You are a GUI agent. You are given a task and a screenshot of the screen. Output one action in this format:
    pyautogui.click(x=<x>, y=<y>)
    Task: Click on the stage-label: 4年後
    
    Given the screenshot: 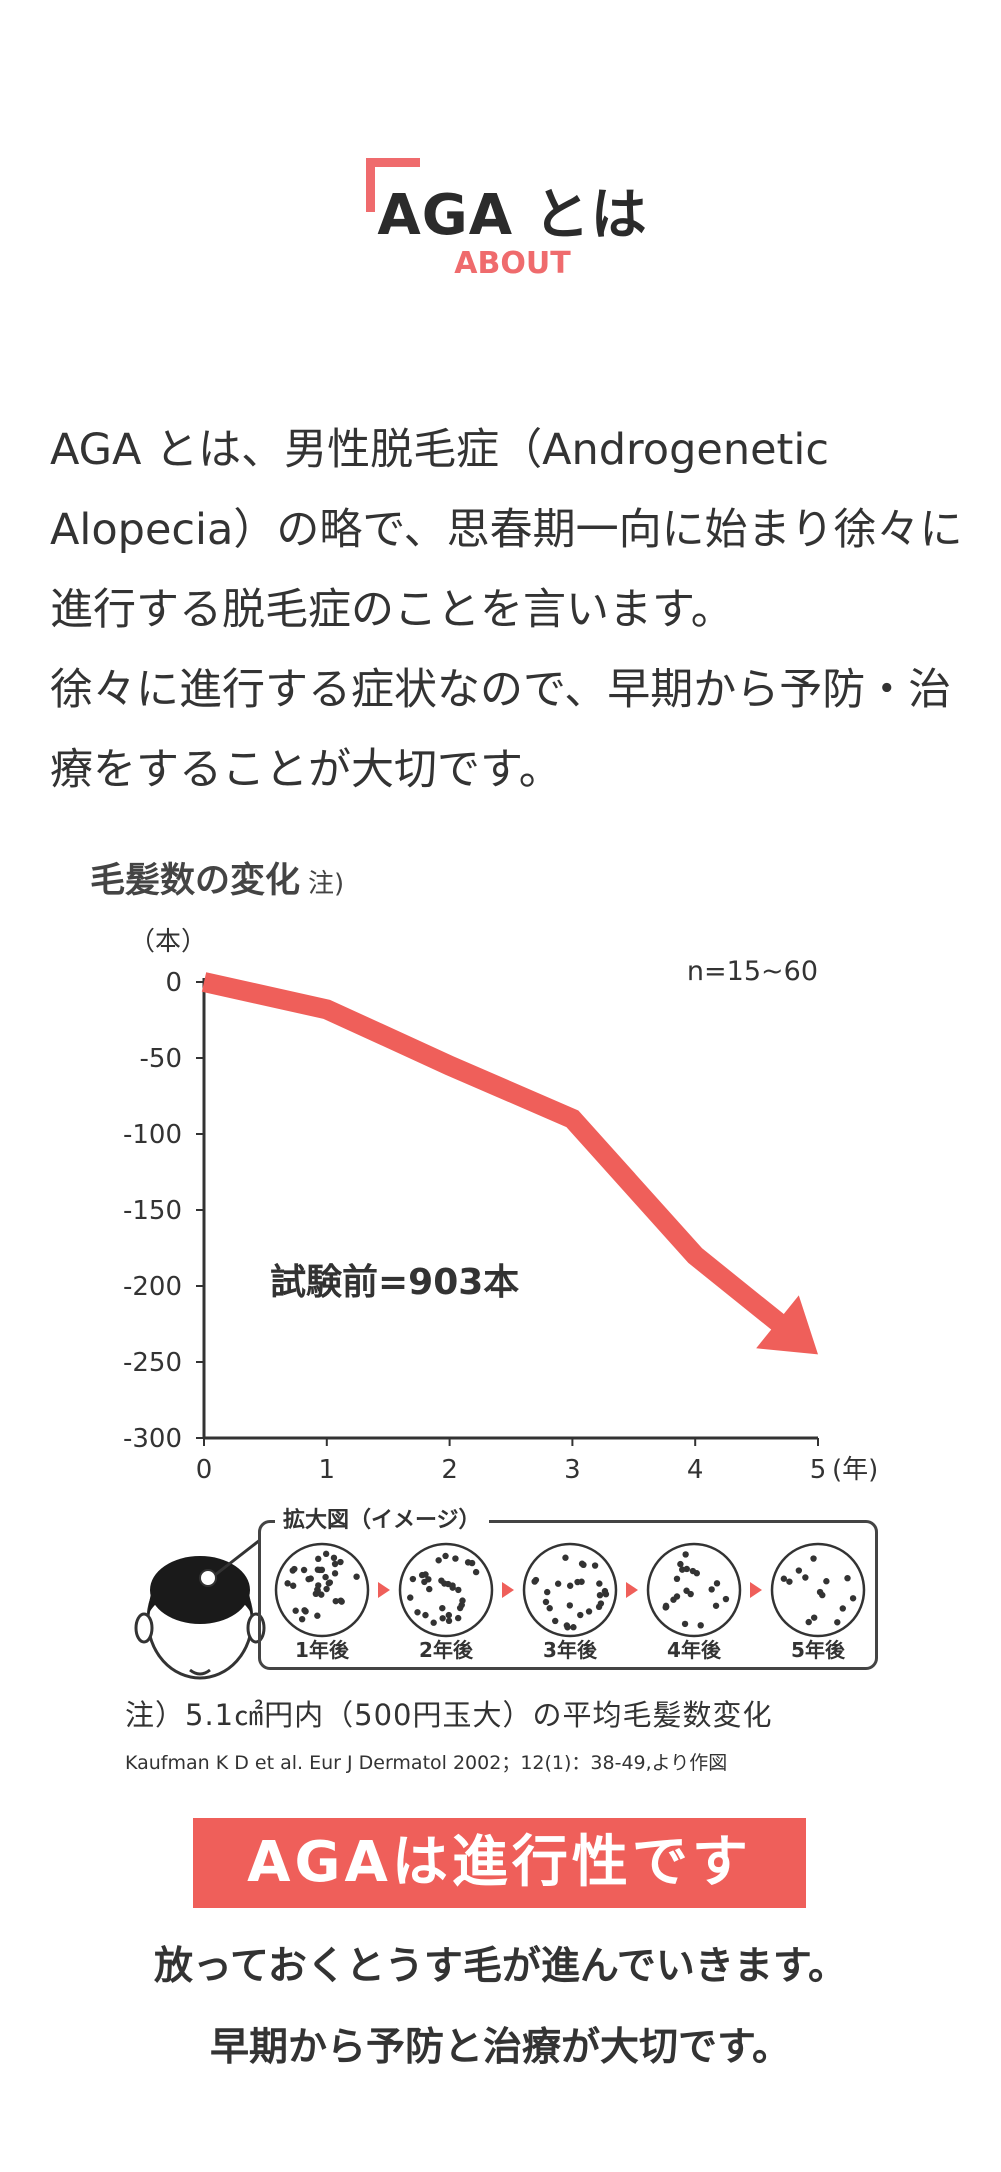 What is the action you would take?
    pyautogui.click(x=694, y=1650)
    